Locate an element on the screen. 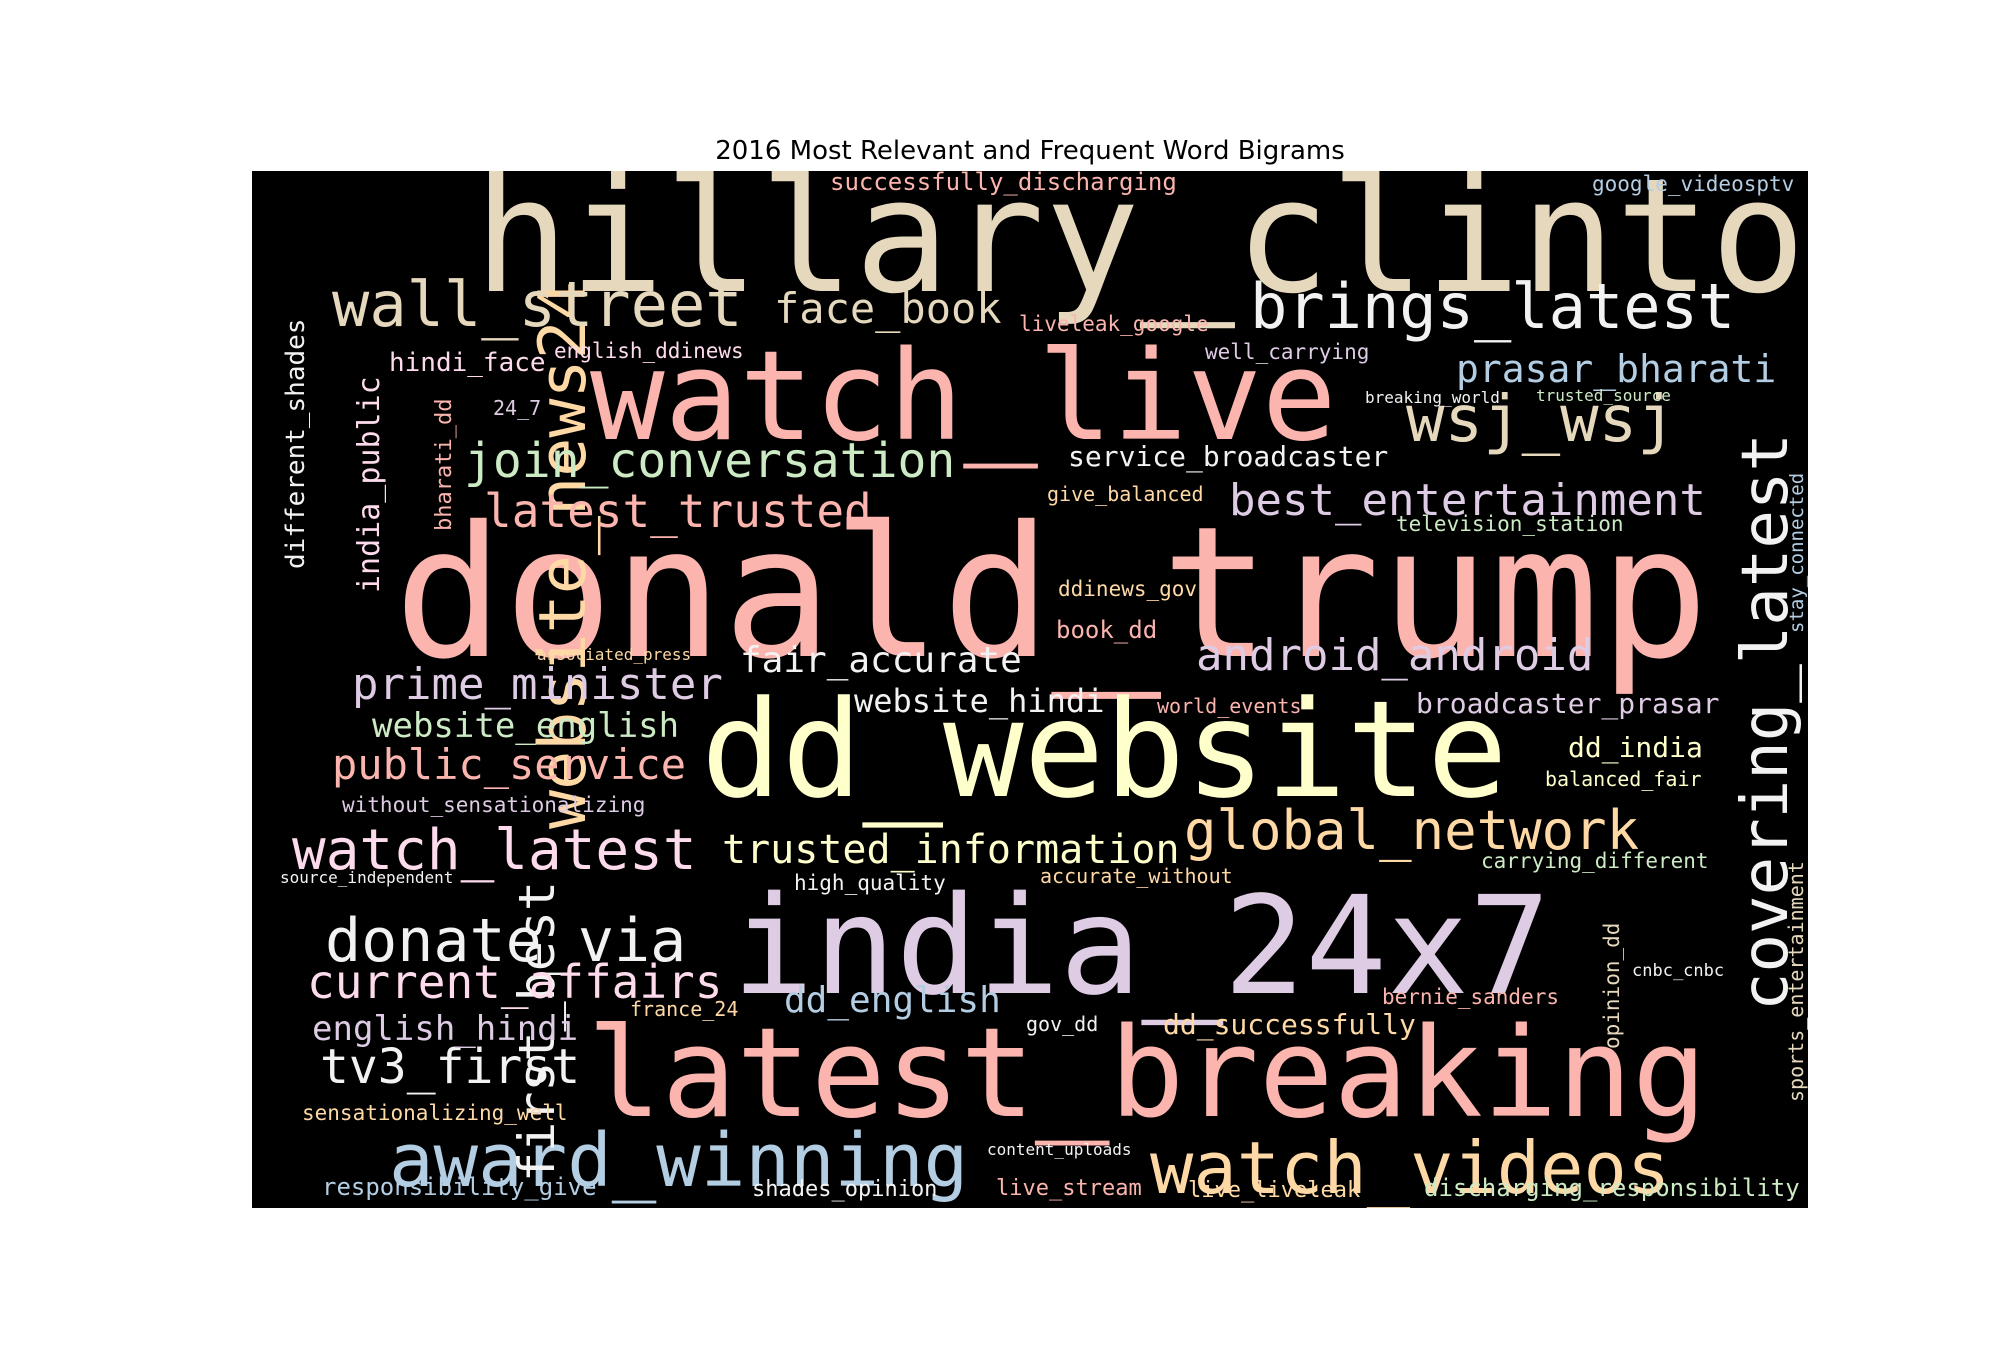 The height and width of the screenshot is (1360, 2000). word-24-7: 24_7 is located at coordinates (517, 408).